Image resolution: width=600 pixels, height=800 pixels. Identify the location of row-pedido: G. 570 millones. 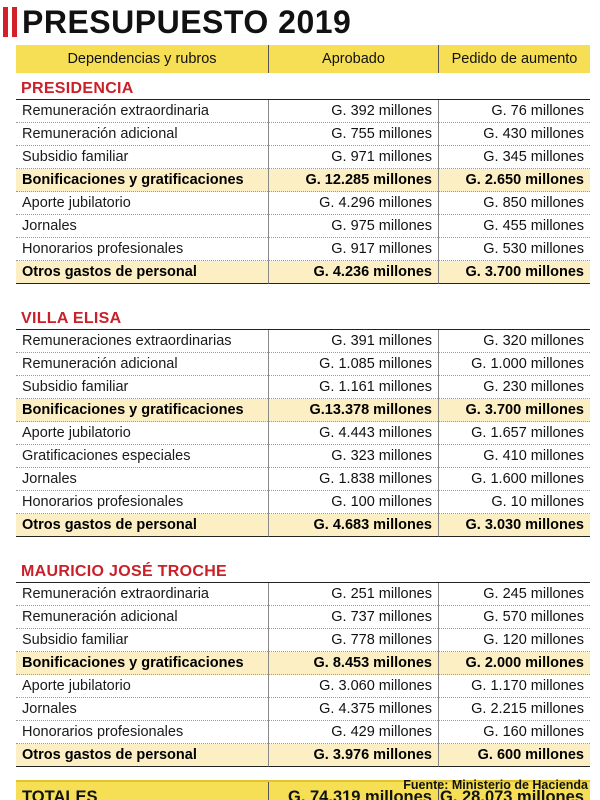
(514, 617).